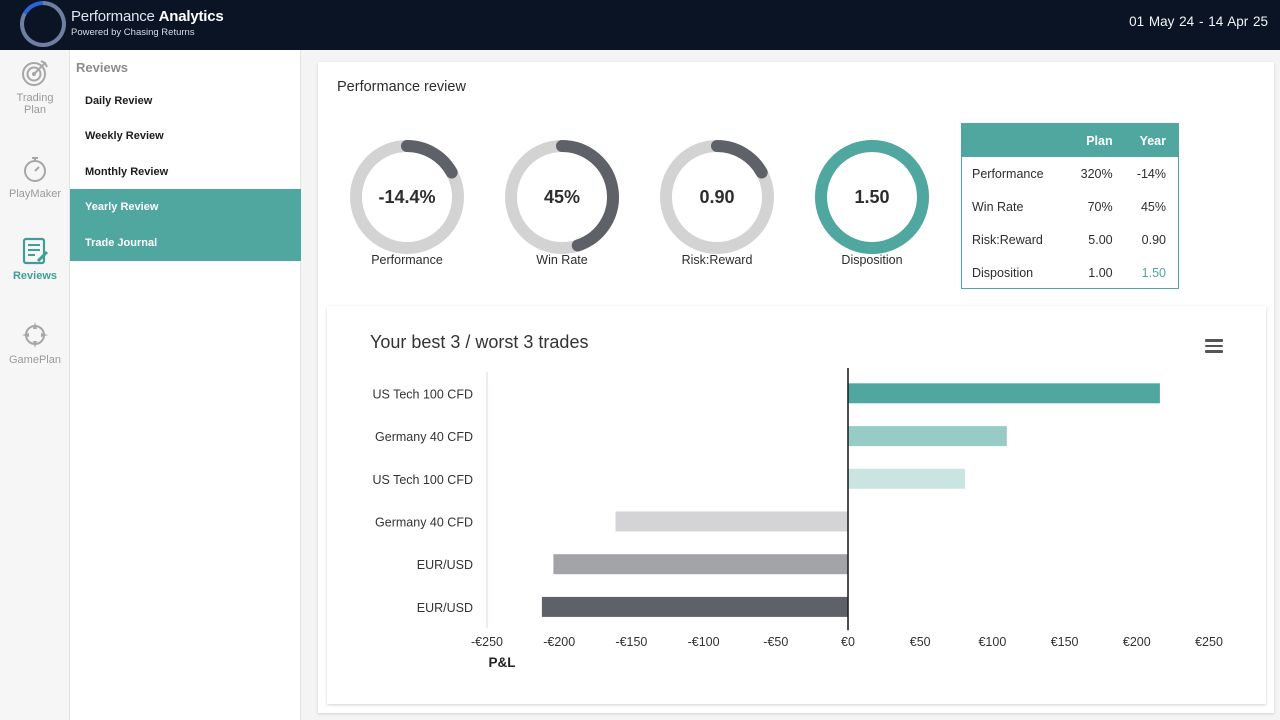 The height and width of the screenshot is (720, 1280). Describe the element at coordinates (562, 260) in the screenshot. I see `gauge-label-win-rate: Win Rate` at that location.